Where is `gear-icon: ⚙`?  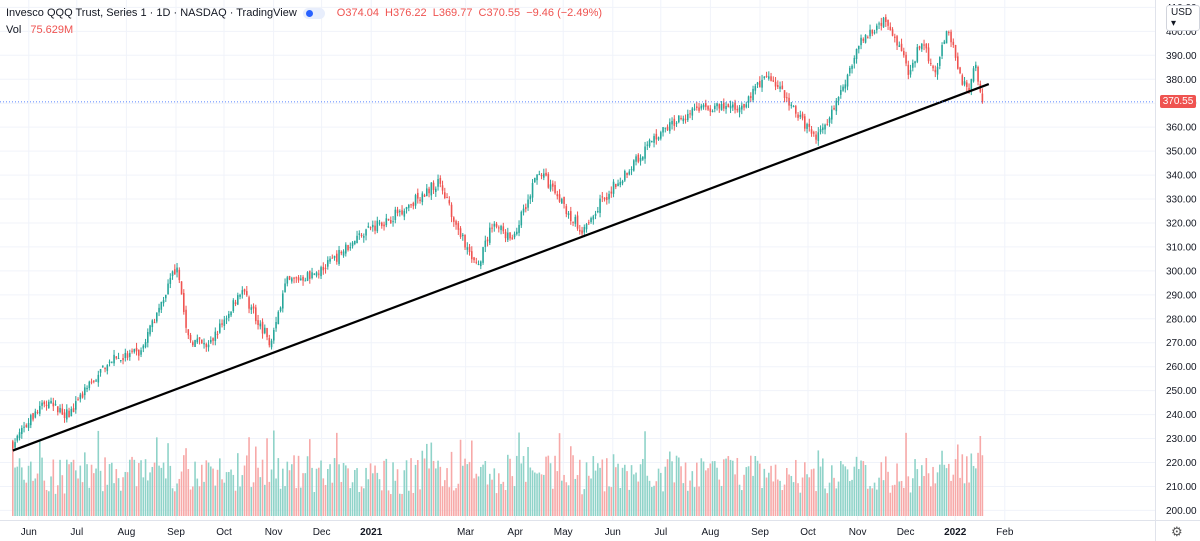
gear-icon: ⚙ is located at coordinates (1177, 531).